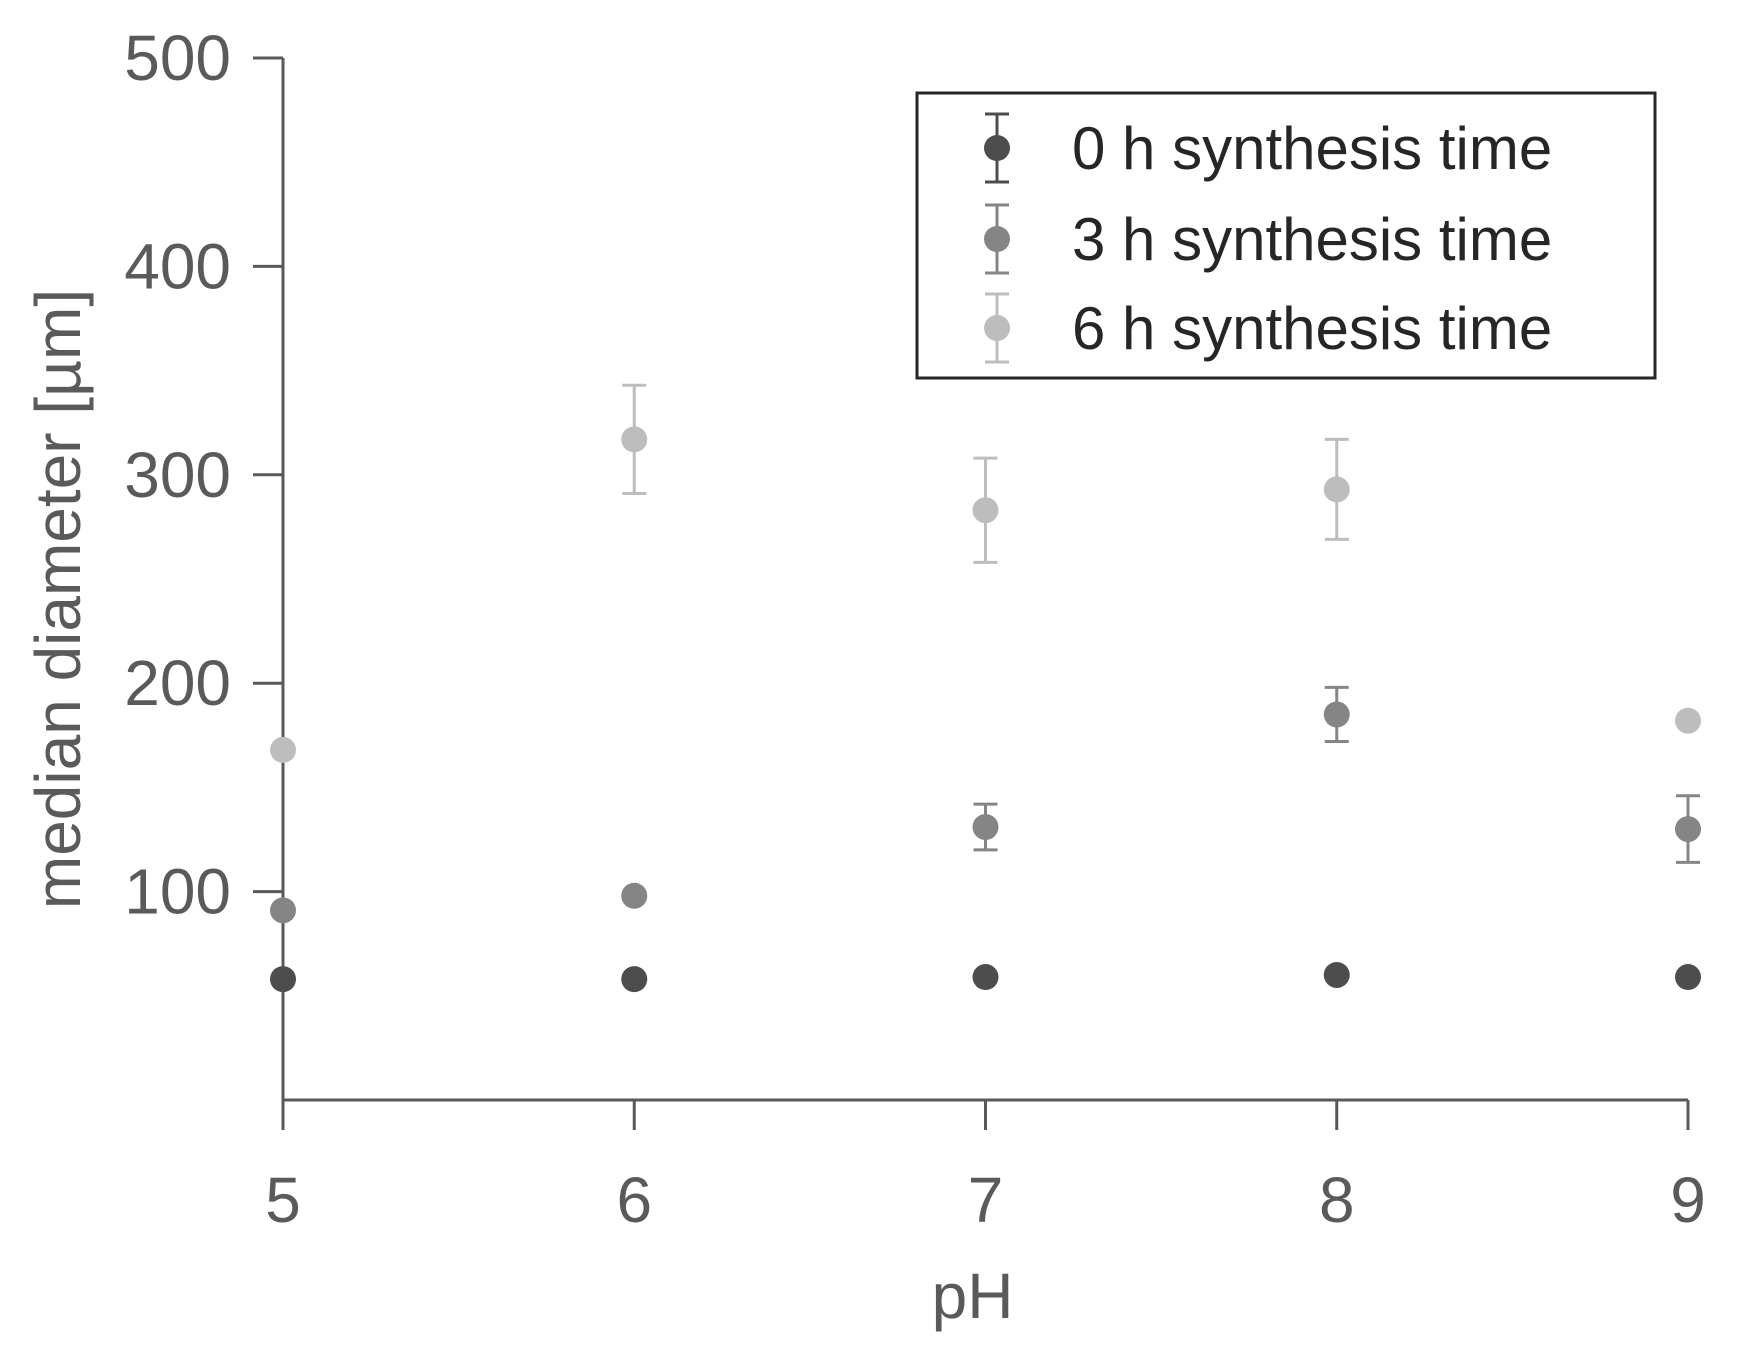 This screenshot has width=1751, height=1347. What do you see at coordinates (177, 58) in the screenshot?
I see `y-tick-label: 500` at bounding box center [177, 58].